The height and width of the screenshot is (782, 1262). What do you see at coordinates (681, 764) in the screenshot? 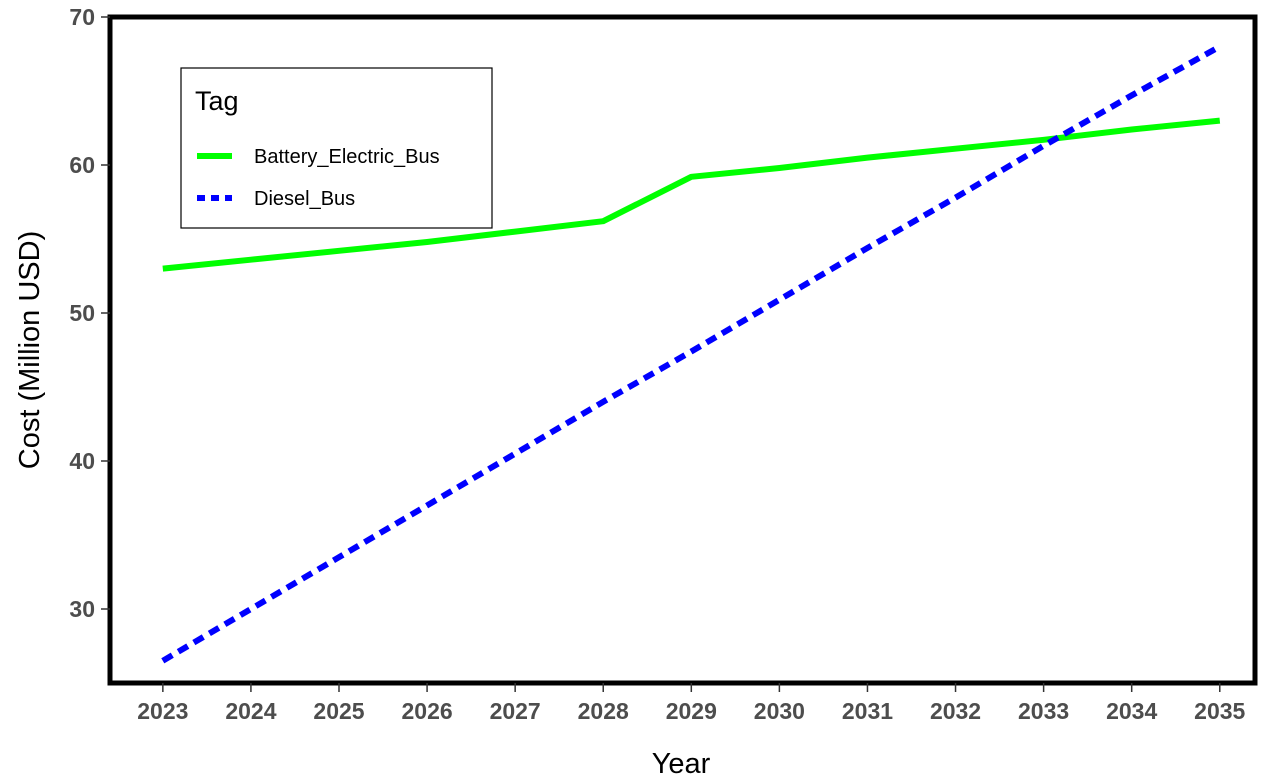
I see `x-axis-title: Year` at bounding box center [681, 764].